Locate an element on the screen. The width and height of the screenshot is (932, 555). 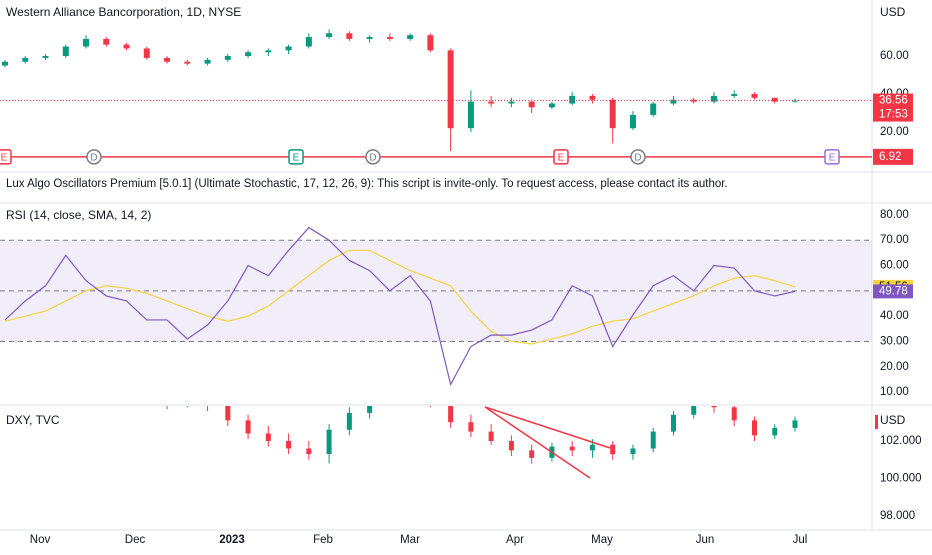
dxy-title: DXY, TVC is located at coordinates (33, 420).